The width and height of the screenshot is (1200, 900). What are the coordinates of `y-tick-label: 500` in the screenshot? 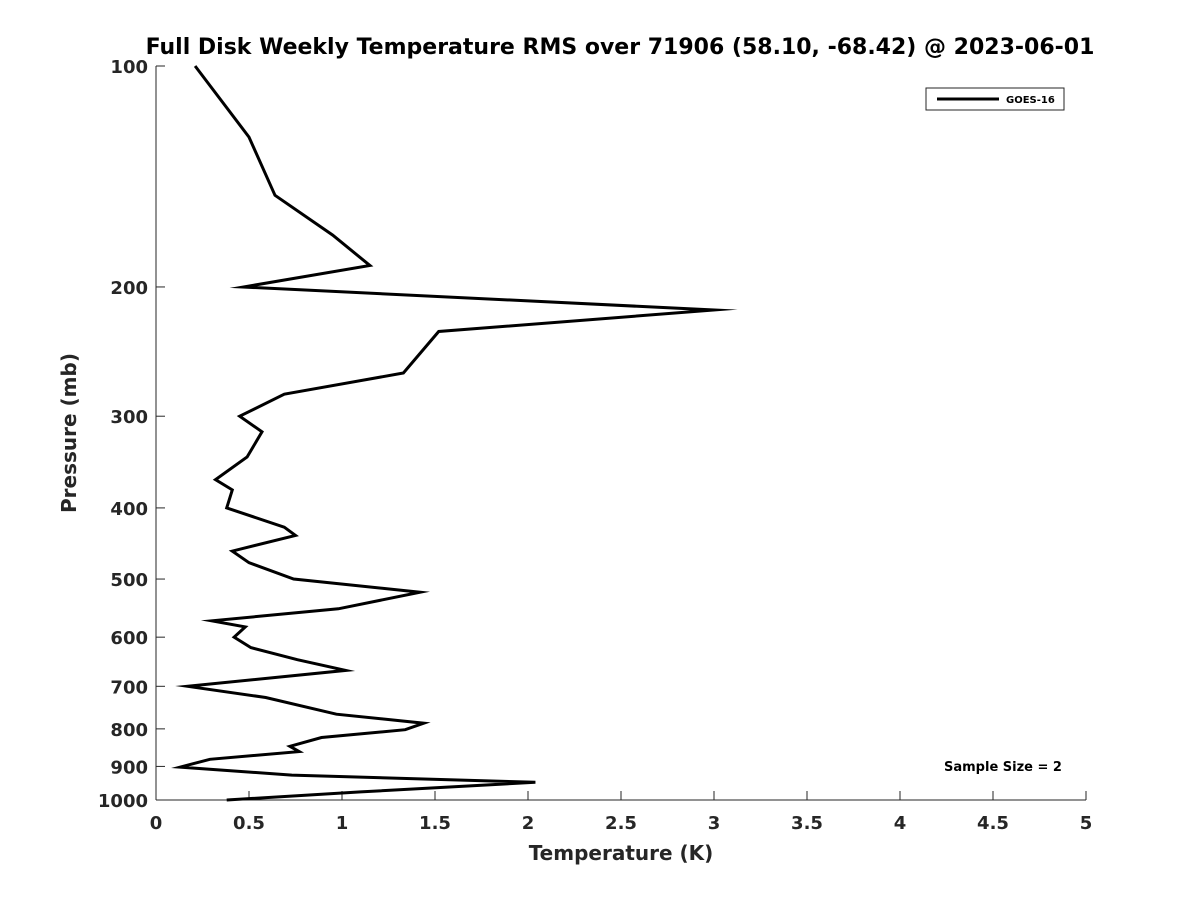 It's located at (129, 580).